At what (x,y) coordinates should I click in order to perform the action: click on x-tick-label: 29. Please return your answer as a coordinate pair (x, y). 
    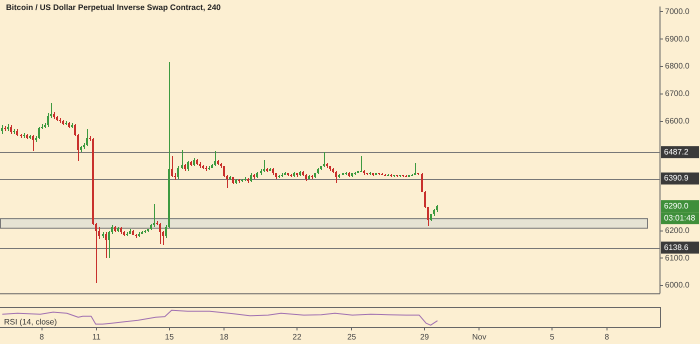
    Looking at the image, I should click on (425, 337).